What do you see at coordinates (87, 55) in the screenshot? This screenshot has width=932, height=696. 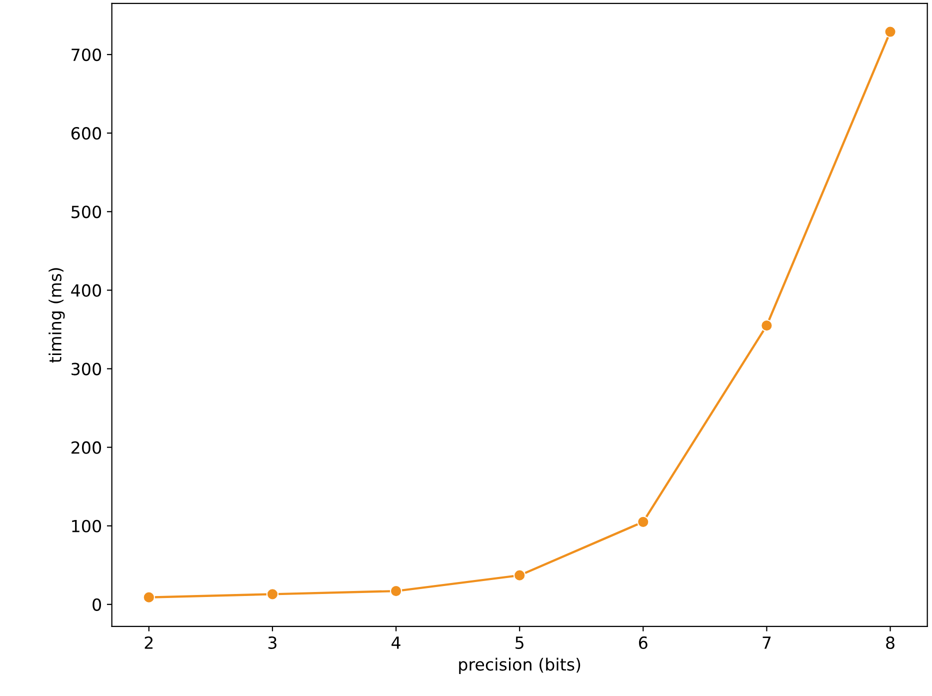 I see `y-tick-label: 700` at bounding box center [87, 55].